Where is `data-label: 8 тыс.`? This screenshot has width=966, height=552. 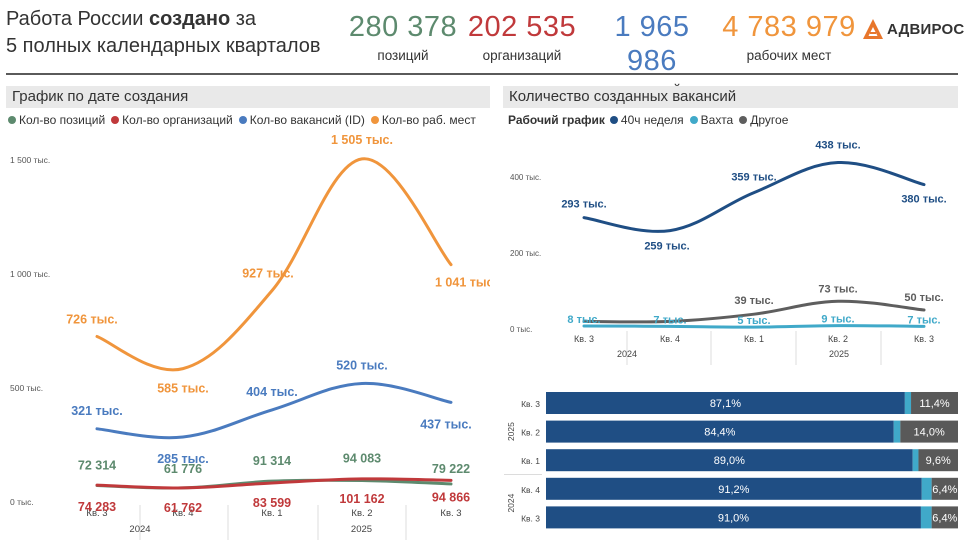
data-label: 8 тыс. is located at coordinates (583, 320).